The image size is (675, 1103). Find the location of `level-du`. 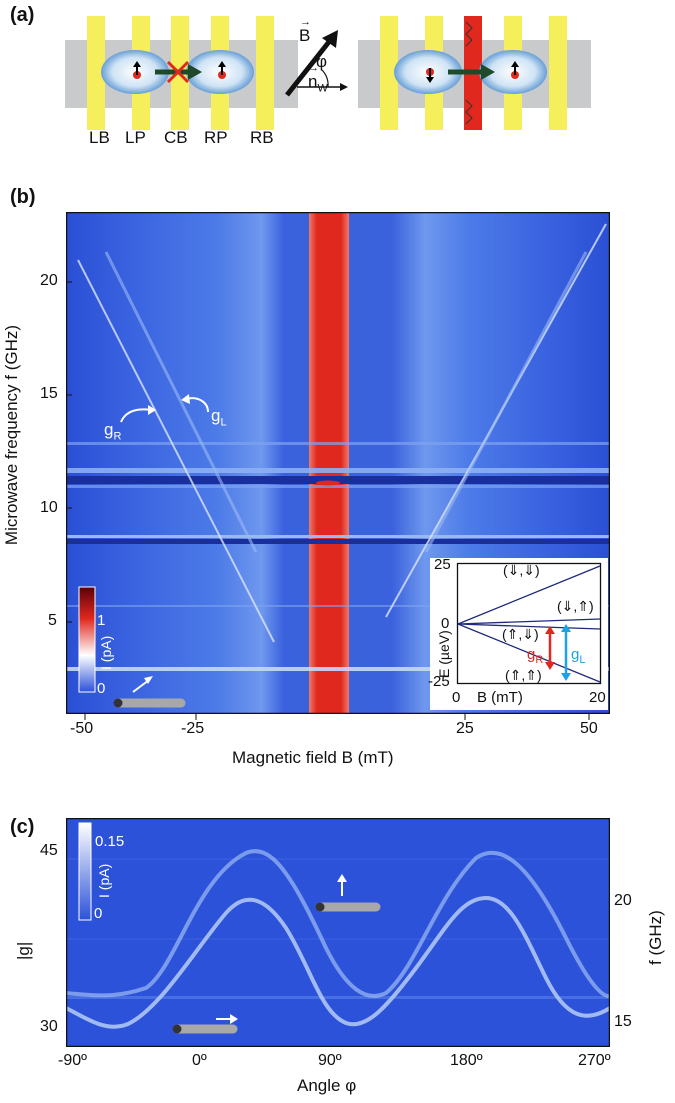

level-du is located at coordinates (529, 621).